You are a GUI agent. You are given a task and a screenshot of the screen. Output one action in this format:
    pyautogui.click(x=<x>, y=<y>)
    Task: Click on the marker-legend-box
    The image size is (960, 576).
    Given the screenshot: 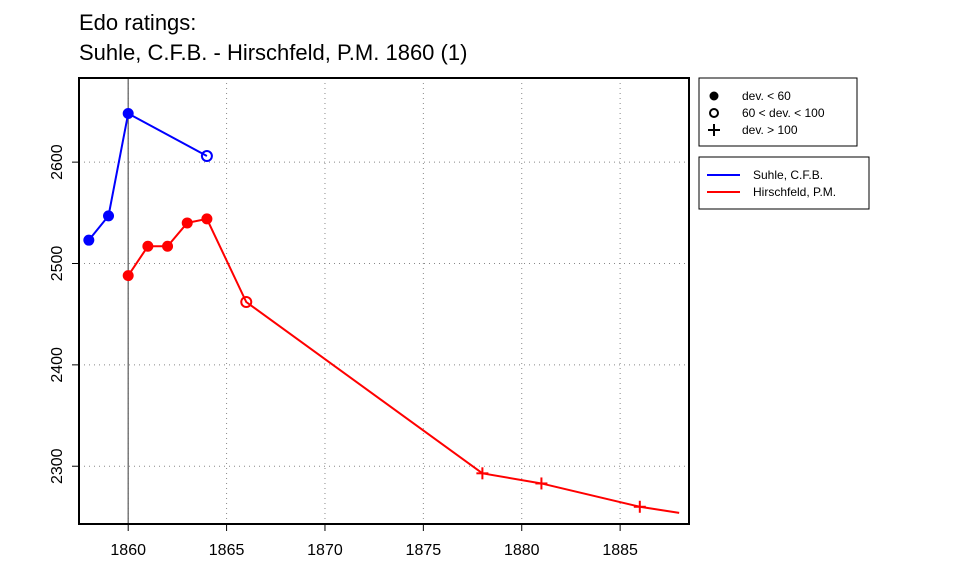 What is the action you would take?
    pyautogui.click(x=778, y=112)
    